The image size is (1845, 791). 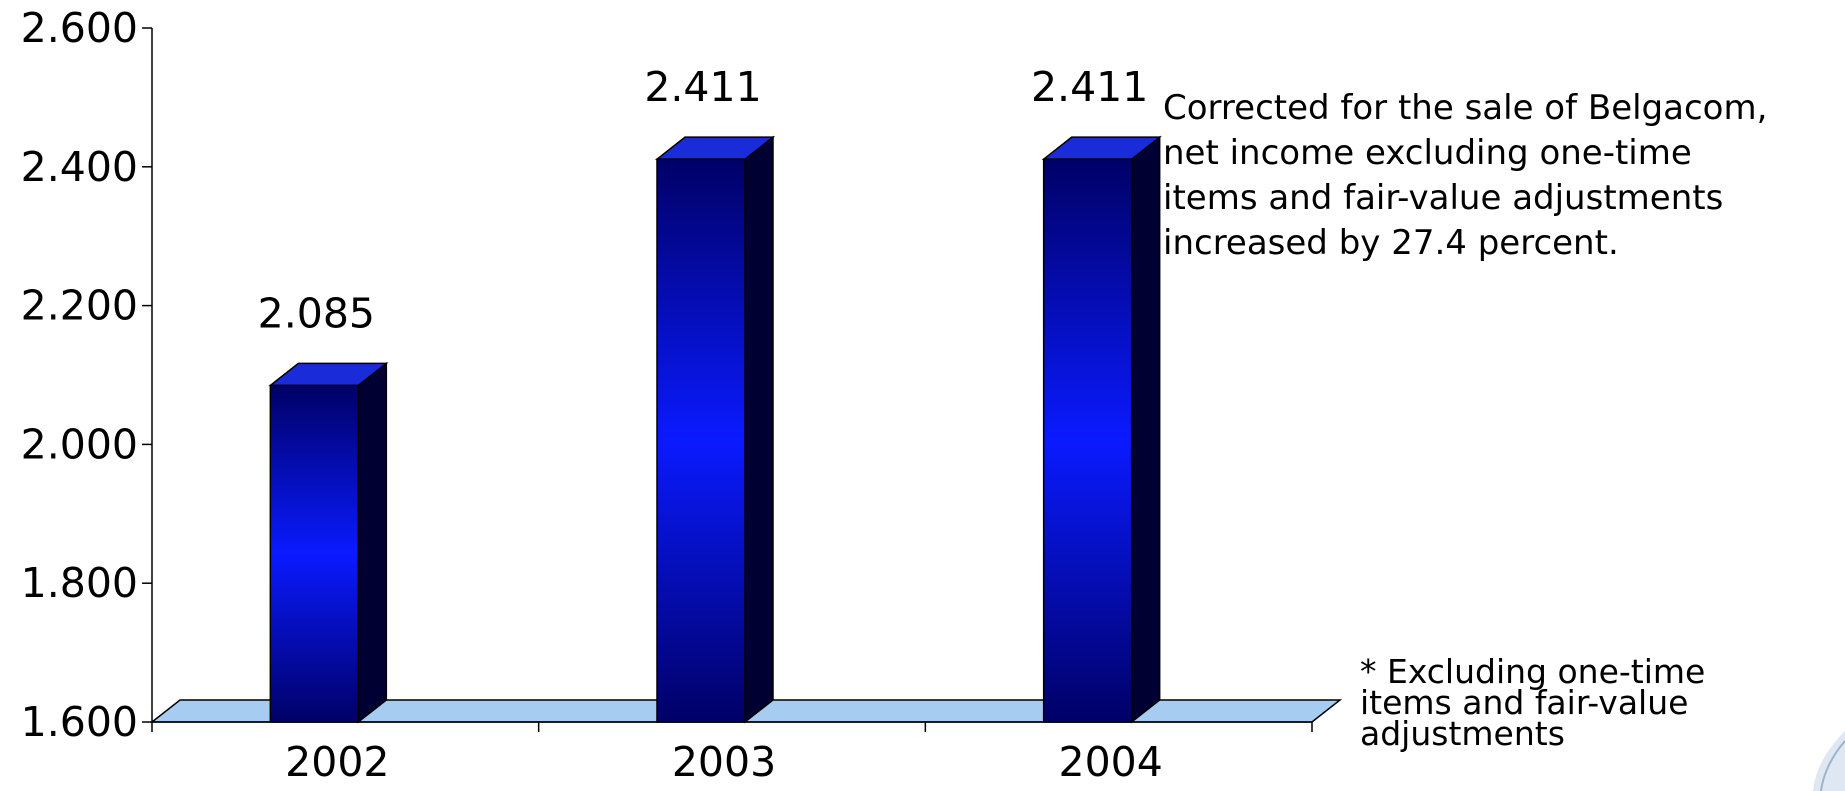 I want to click on y-tick-label: 2.400, so click(x=79, y=167).